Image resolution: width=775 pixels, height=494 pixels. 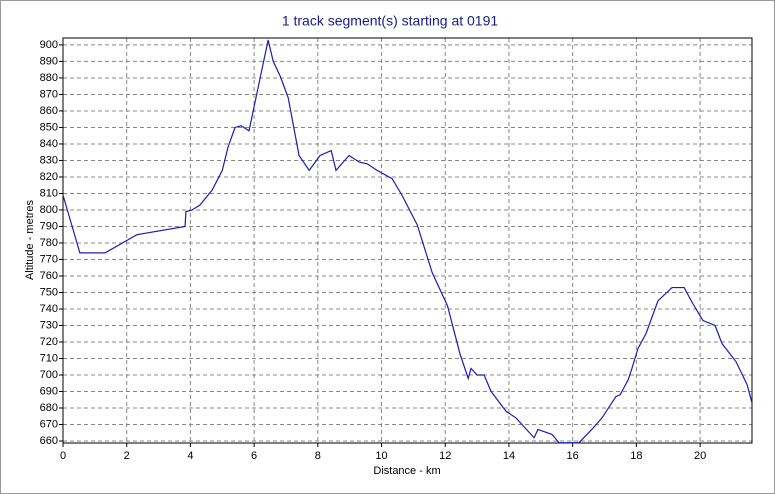 I want to click on y-tick-label: 880, so click(x=49, y=78).